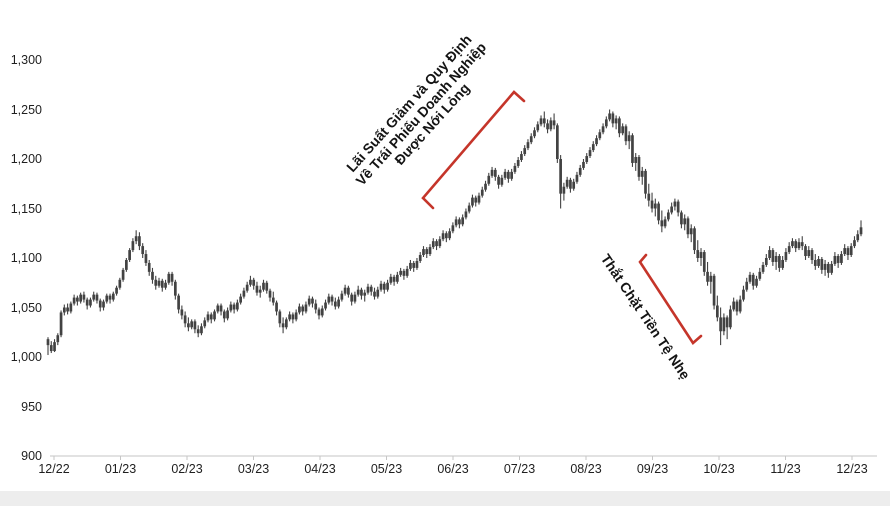 This screenshot has width=890, height=506. Describe the element at coordinates (386, 469) in the screenshot. I see `x-tick-label: 05/23` at that location.